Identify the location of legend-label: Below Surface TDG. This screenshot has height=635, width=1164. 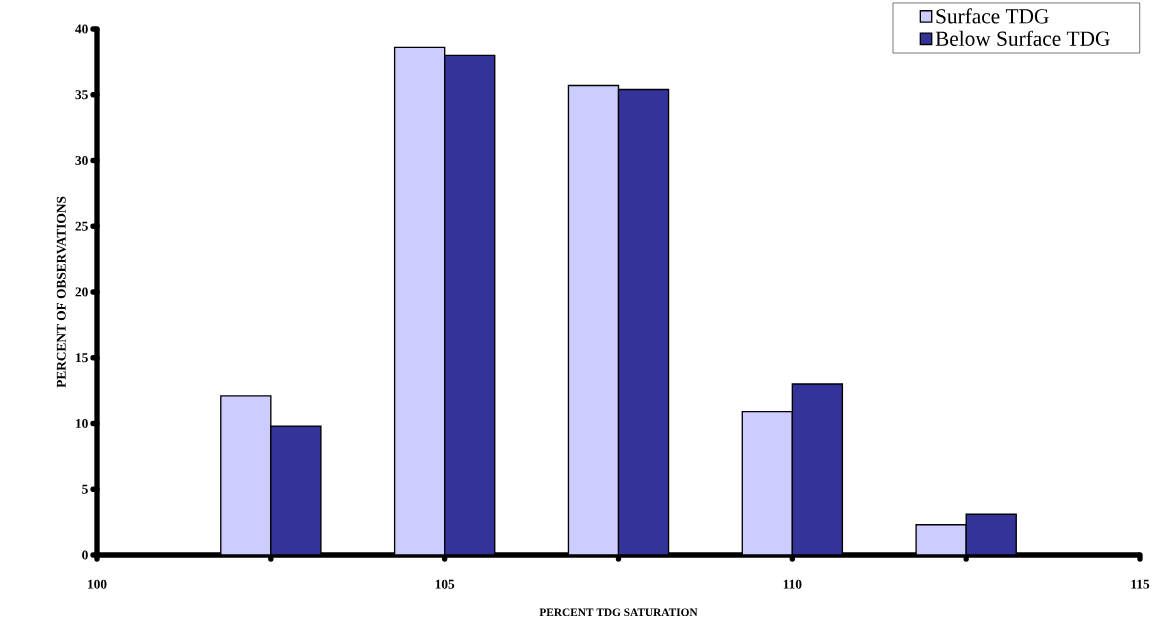
(1022, 38).